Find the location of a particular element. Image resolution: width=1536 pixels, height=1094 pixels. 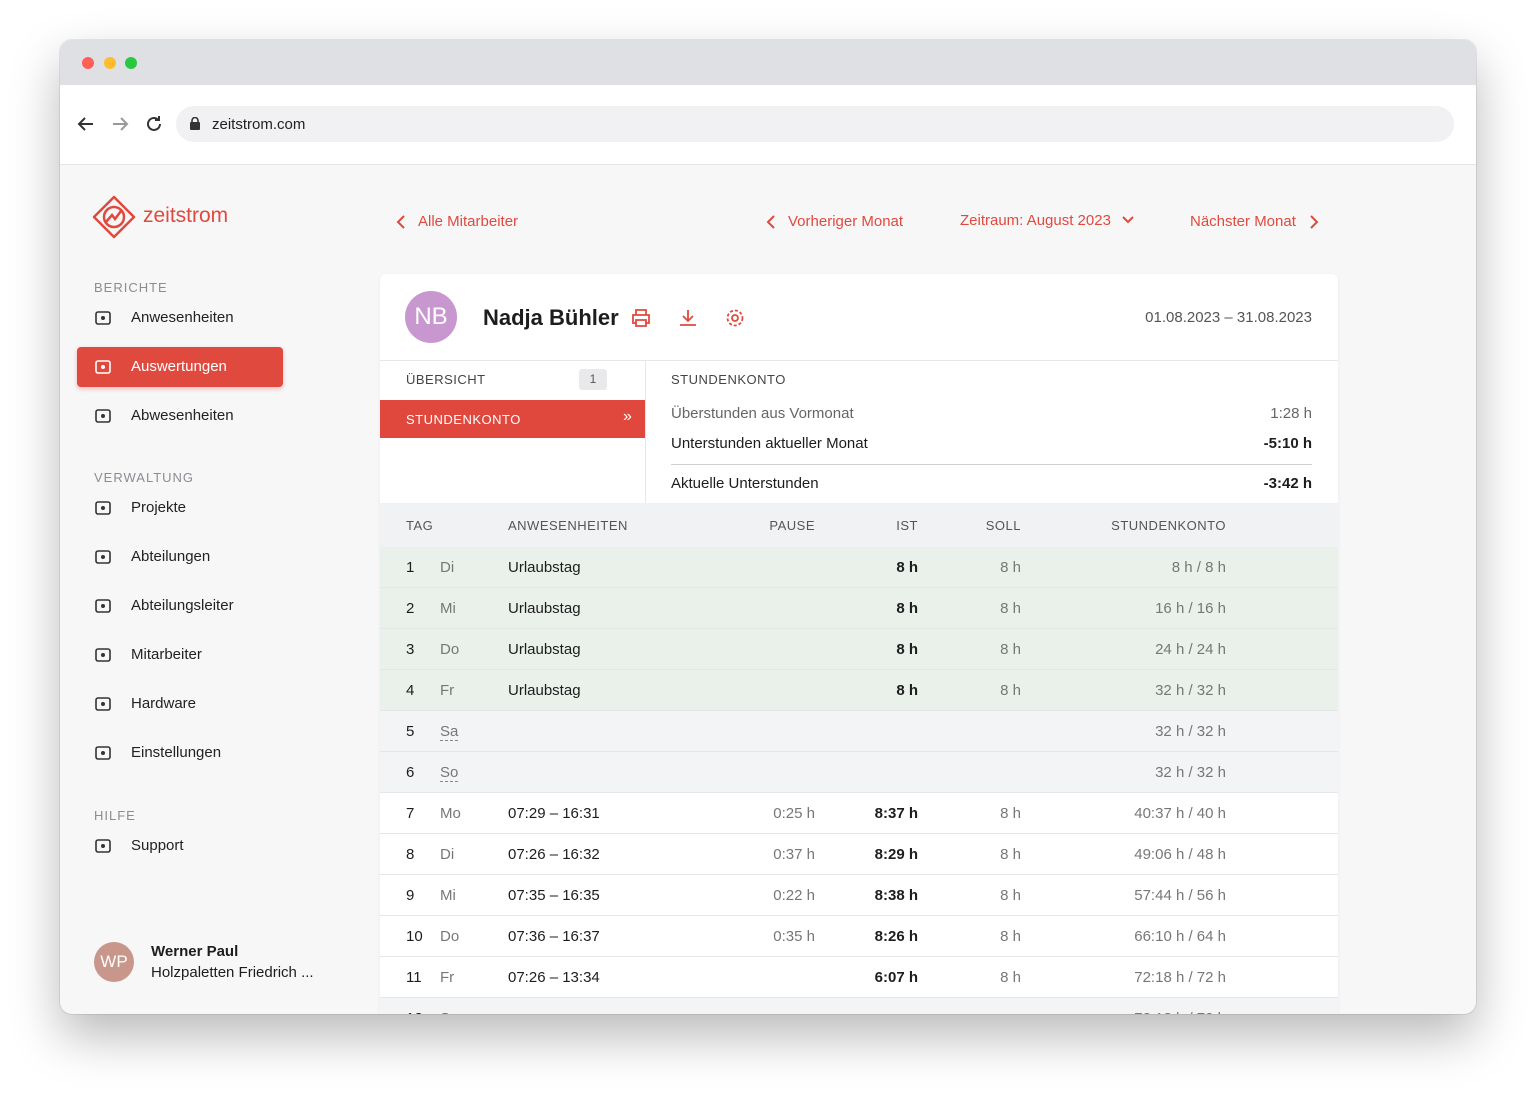

tab-badge: 1 is located at coordinates (593, 379).